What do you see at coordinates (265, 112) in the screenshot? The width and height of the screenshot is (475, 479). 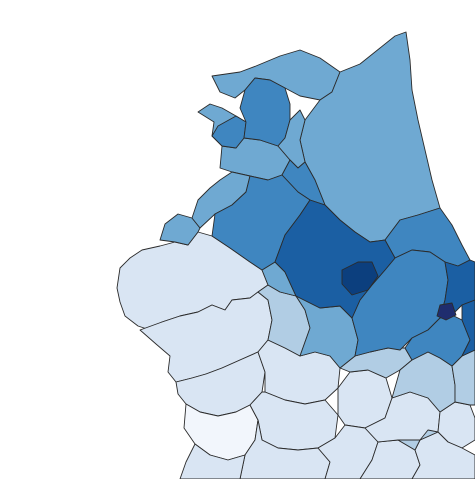 I see `region-north-centre` at bounding box center [265, 112].